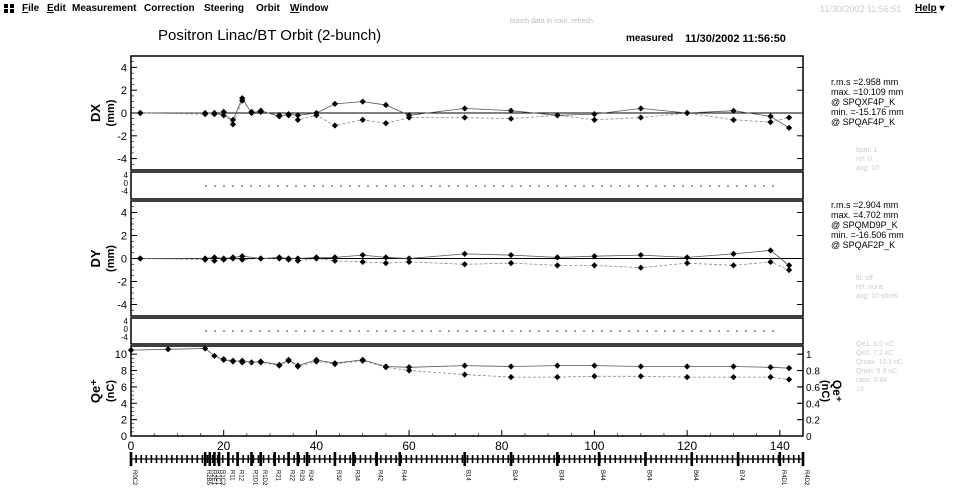  I want to click on dy-faded-line: fit: off, so click(864, 278).